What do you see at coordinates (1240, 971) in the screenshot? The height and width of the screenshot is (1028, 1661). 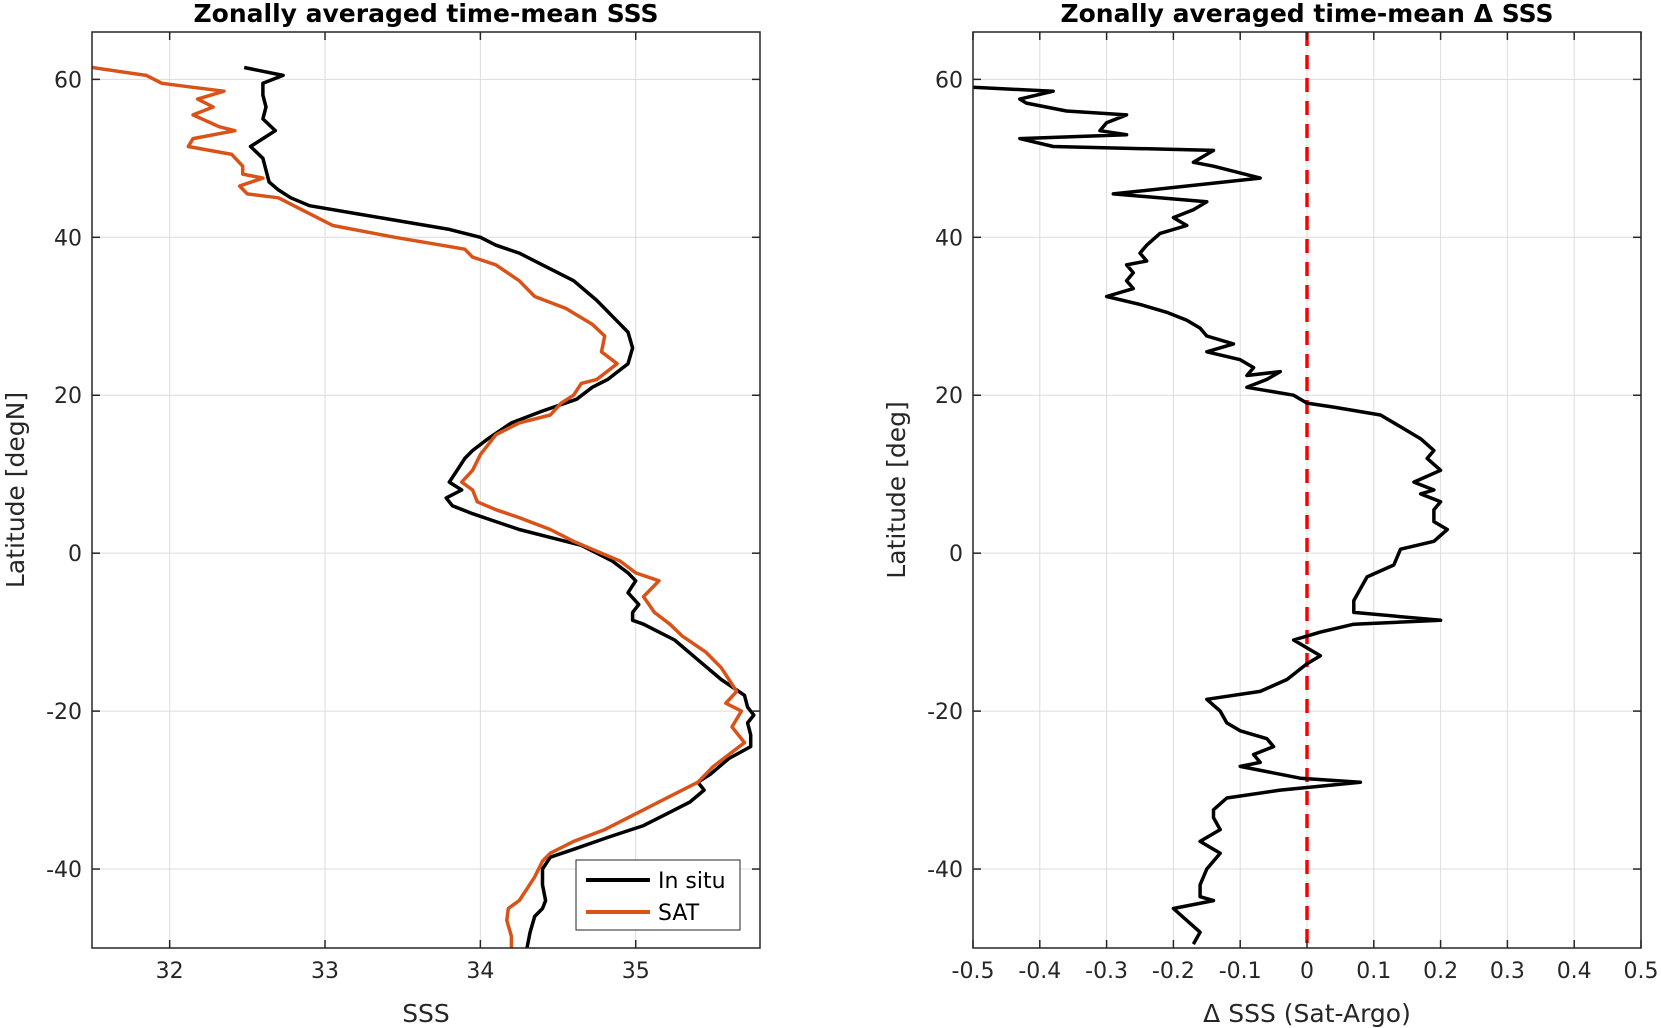 I see `delta-sss-x-tick-label: -0.1` at bounding box center [1240, 971].